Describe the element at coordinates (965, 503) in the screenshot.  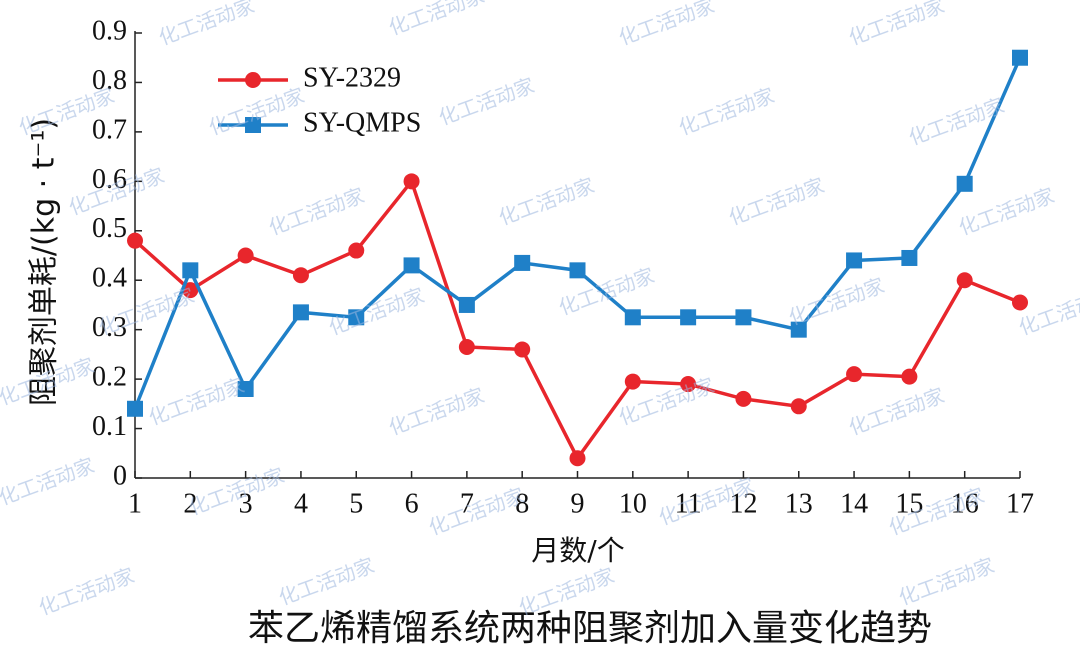
I see `x-tick-label: 16` at that location.